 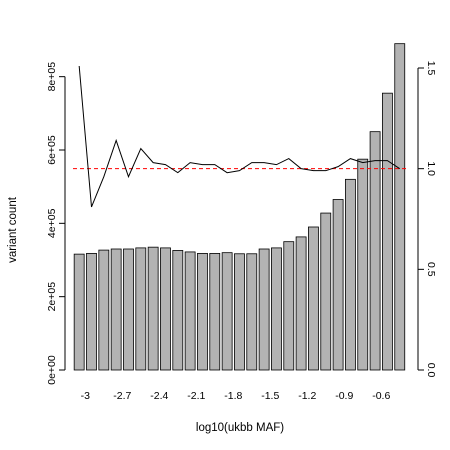 What do you see at coordinates (307, 396) in the screenshot?
I see `x-tick-label: -1.2` at bounding box center [307, 396].